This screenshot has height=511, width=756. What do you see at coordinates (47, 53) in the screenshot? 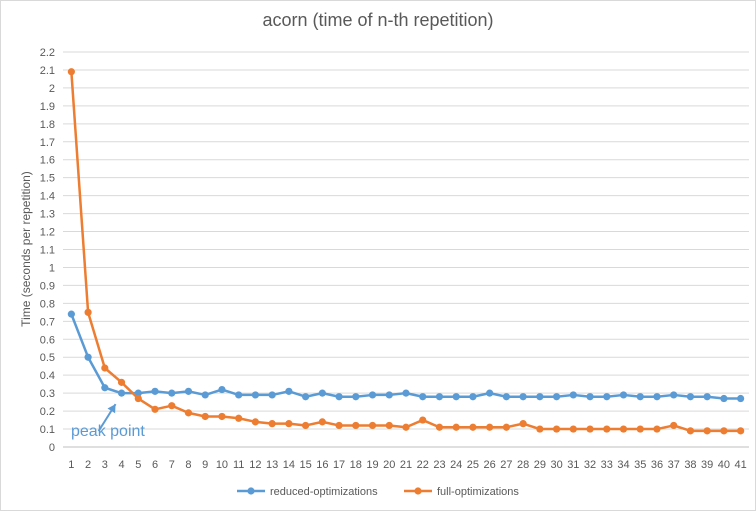
I see `y-tick-label: 2.2` at bounding box center [47, 53].